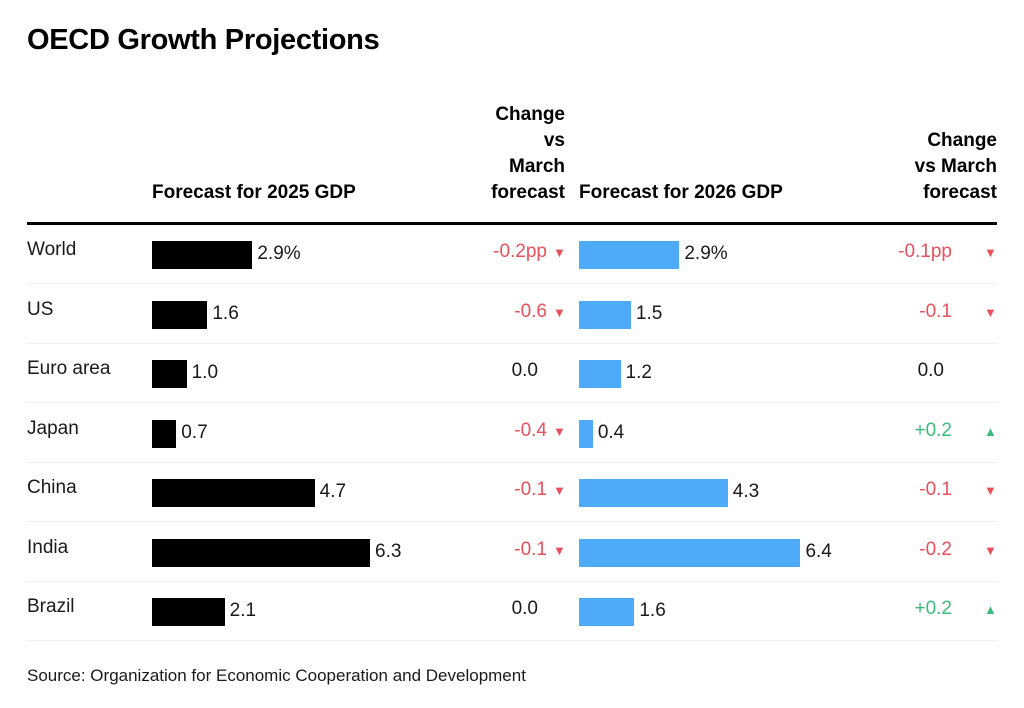 The width and height of the screenshot is (1024, 708). What do you see at coordinates (537, 166) in the screenshot?
I see `header-line: March` at bounding box center [537, 166].